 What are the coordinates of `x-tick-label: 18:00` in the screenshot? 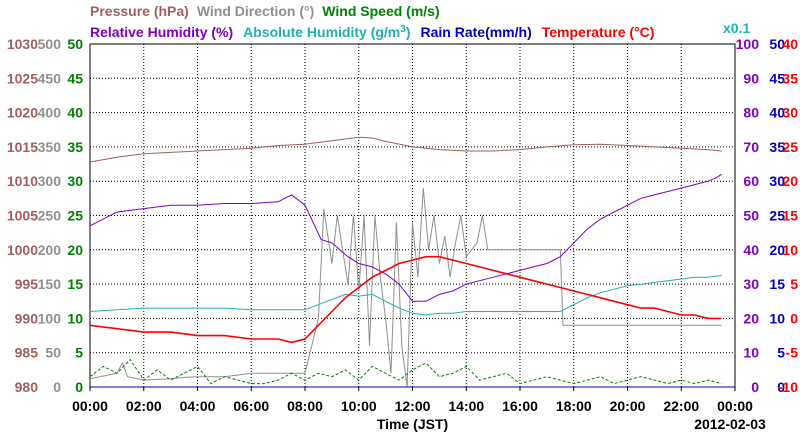 It's located at (574, 406).